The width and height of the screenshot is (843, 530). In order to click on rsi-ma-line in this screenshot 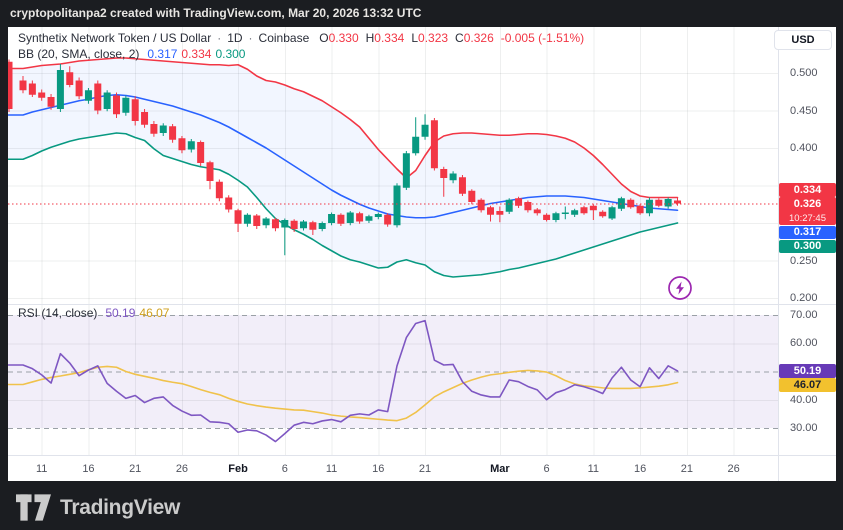, I will do `click(343, 393)`.